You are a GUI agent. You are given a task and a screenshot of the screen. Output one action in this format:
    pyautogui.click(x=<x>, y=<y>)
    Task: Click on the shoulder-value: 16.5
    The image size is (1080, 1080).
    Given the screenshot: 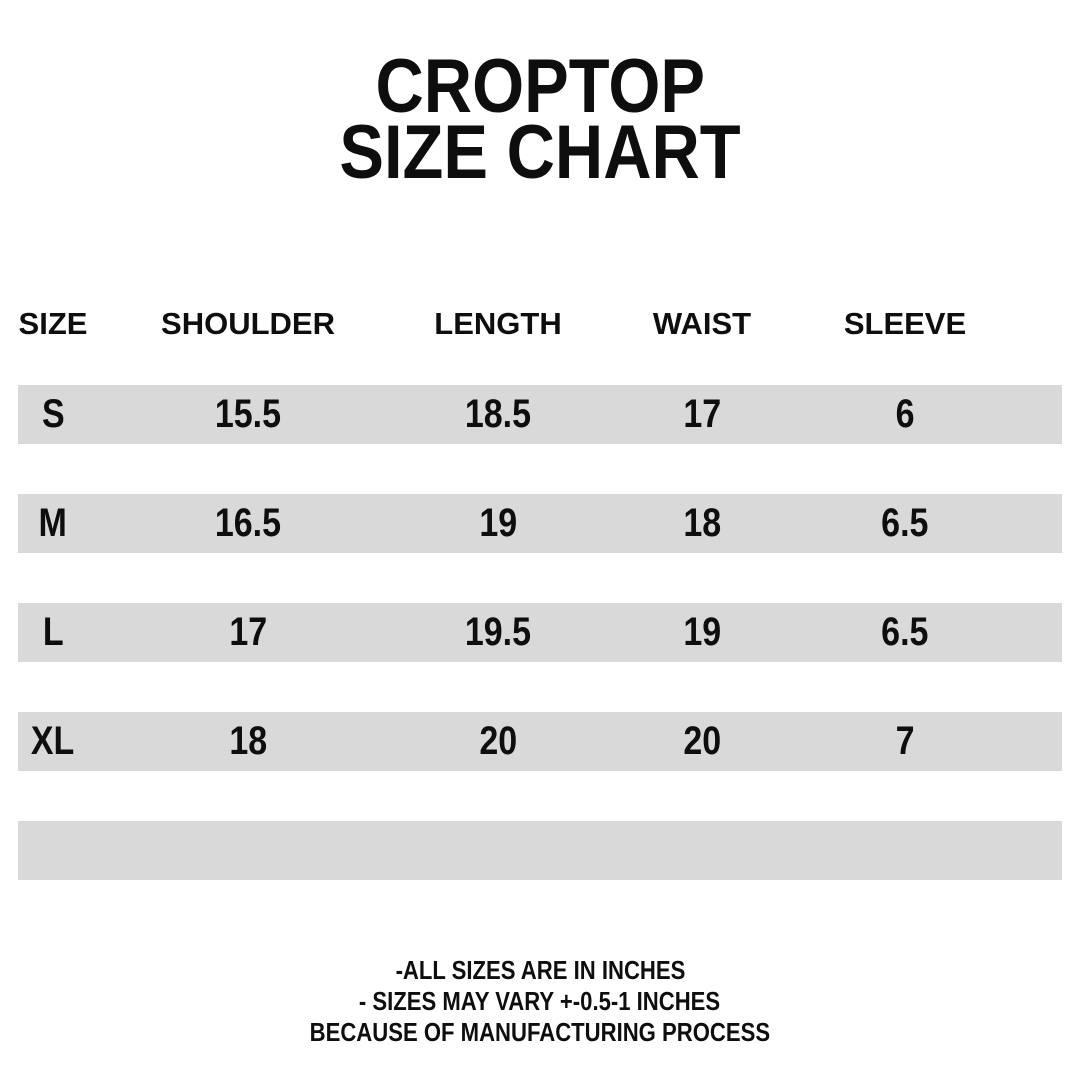 What is the action you would take?
    pyautogui.click(x=248, y=523)
    